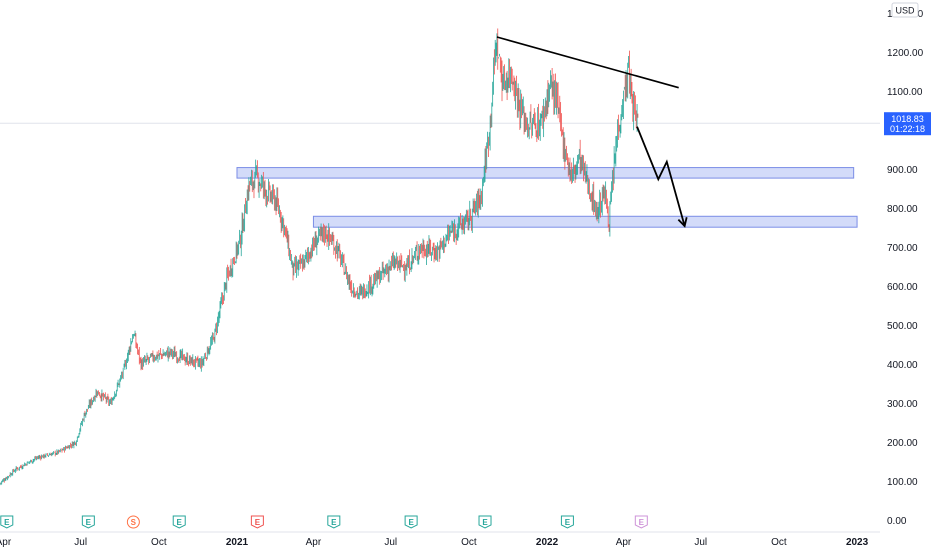 The image size is (932, 550). What do you see at coordinates (440, 539) in the screenshot?
I see `x-axis: Apr Jul Oct 2021 Apr Jul Oct 2022 Apr Jul Oct 2023` at bounding box center [440, 539].